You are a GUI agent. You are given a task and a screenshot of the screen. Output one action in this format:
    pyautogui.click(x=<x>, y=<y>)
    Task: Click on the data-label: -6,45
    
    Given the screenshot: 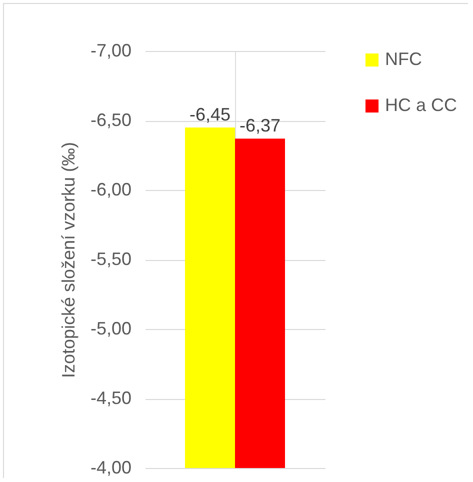 What is the action you would take?
    pyautogui.click(x=210, y=114)
    